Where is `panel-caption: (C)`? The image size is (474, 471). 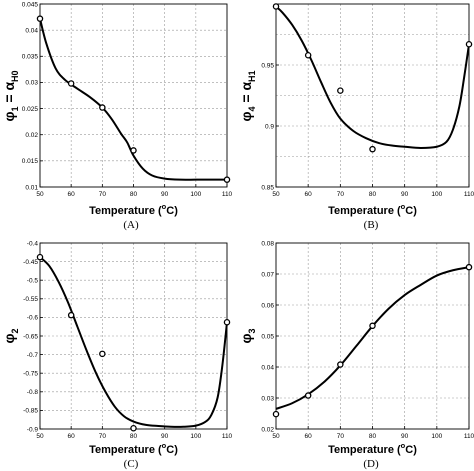
panel-caption: (C) is located at coordinates (131, 464).